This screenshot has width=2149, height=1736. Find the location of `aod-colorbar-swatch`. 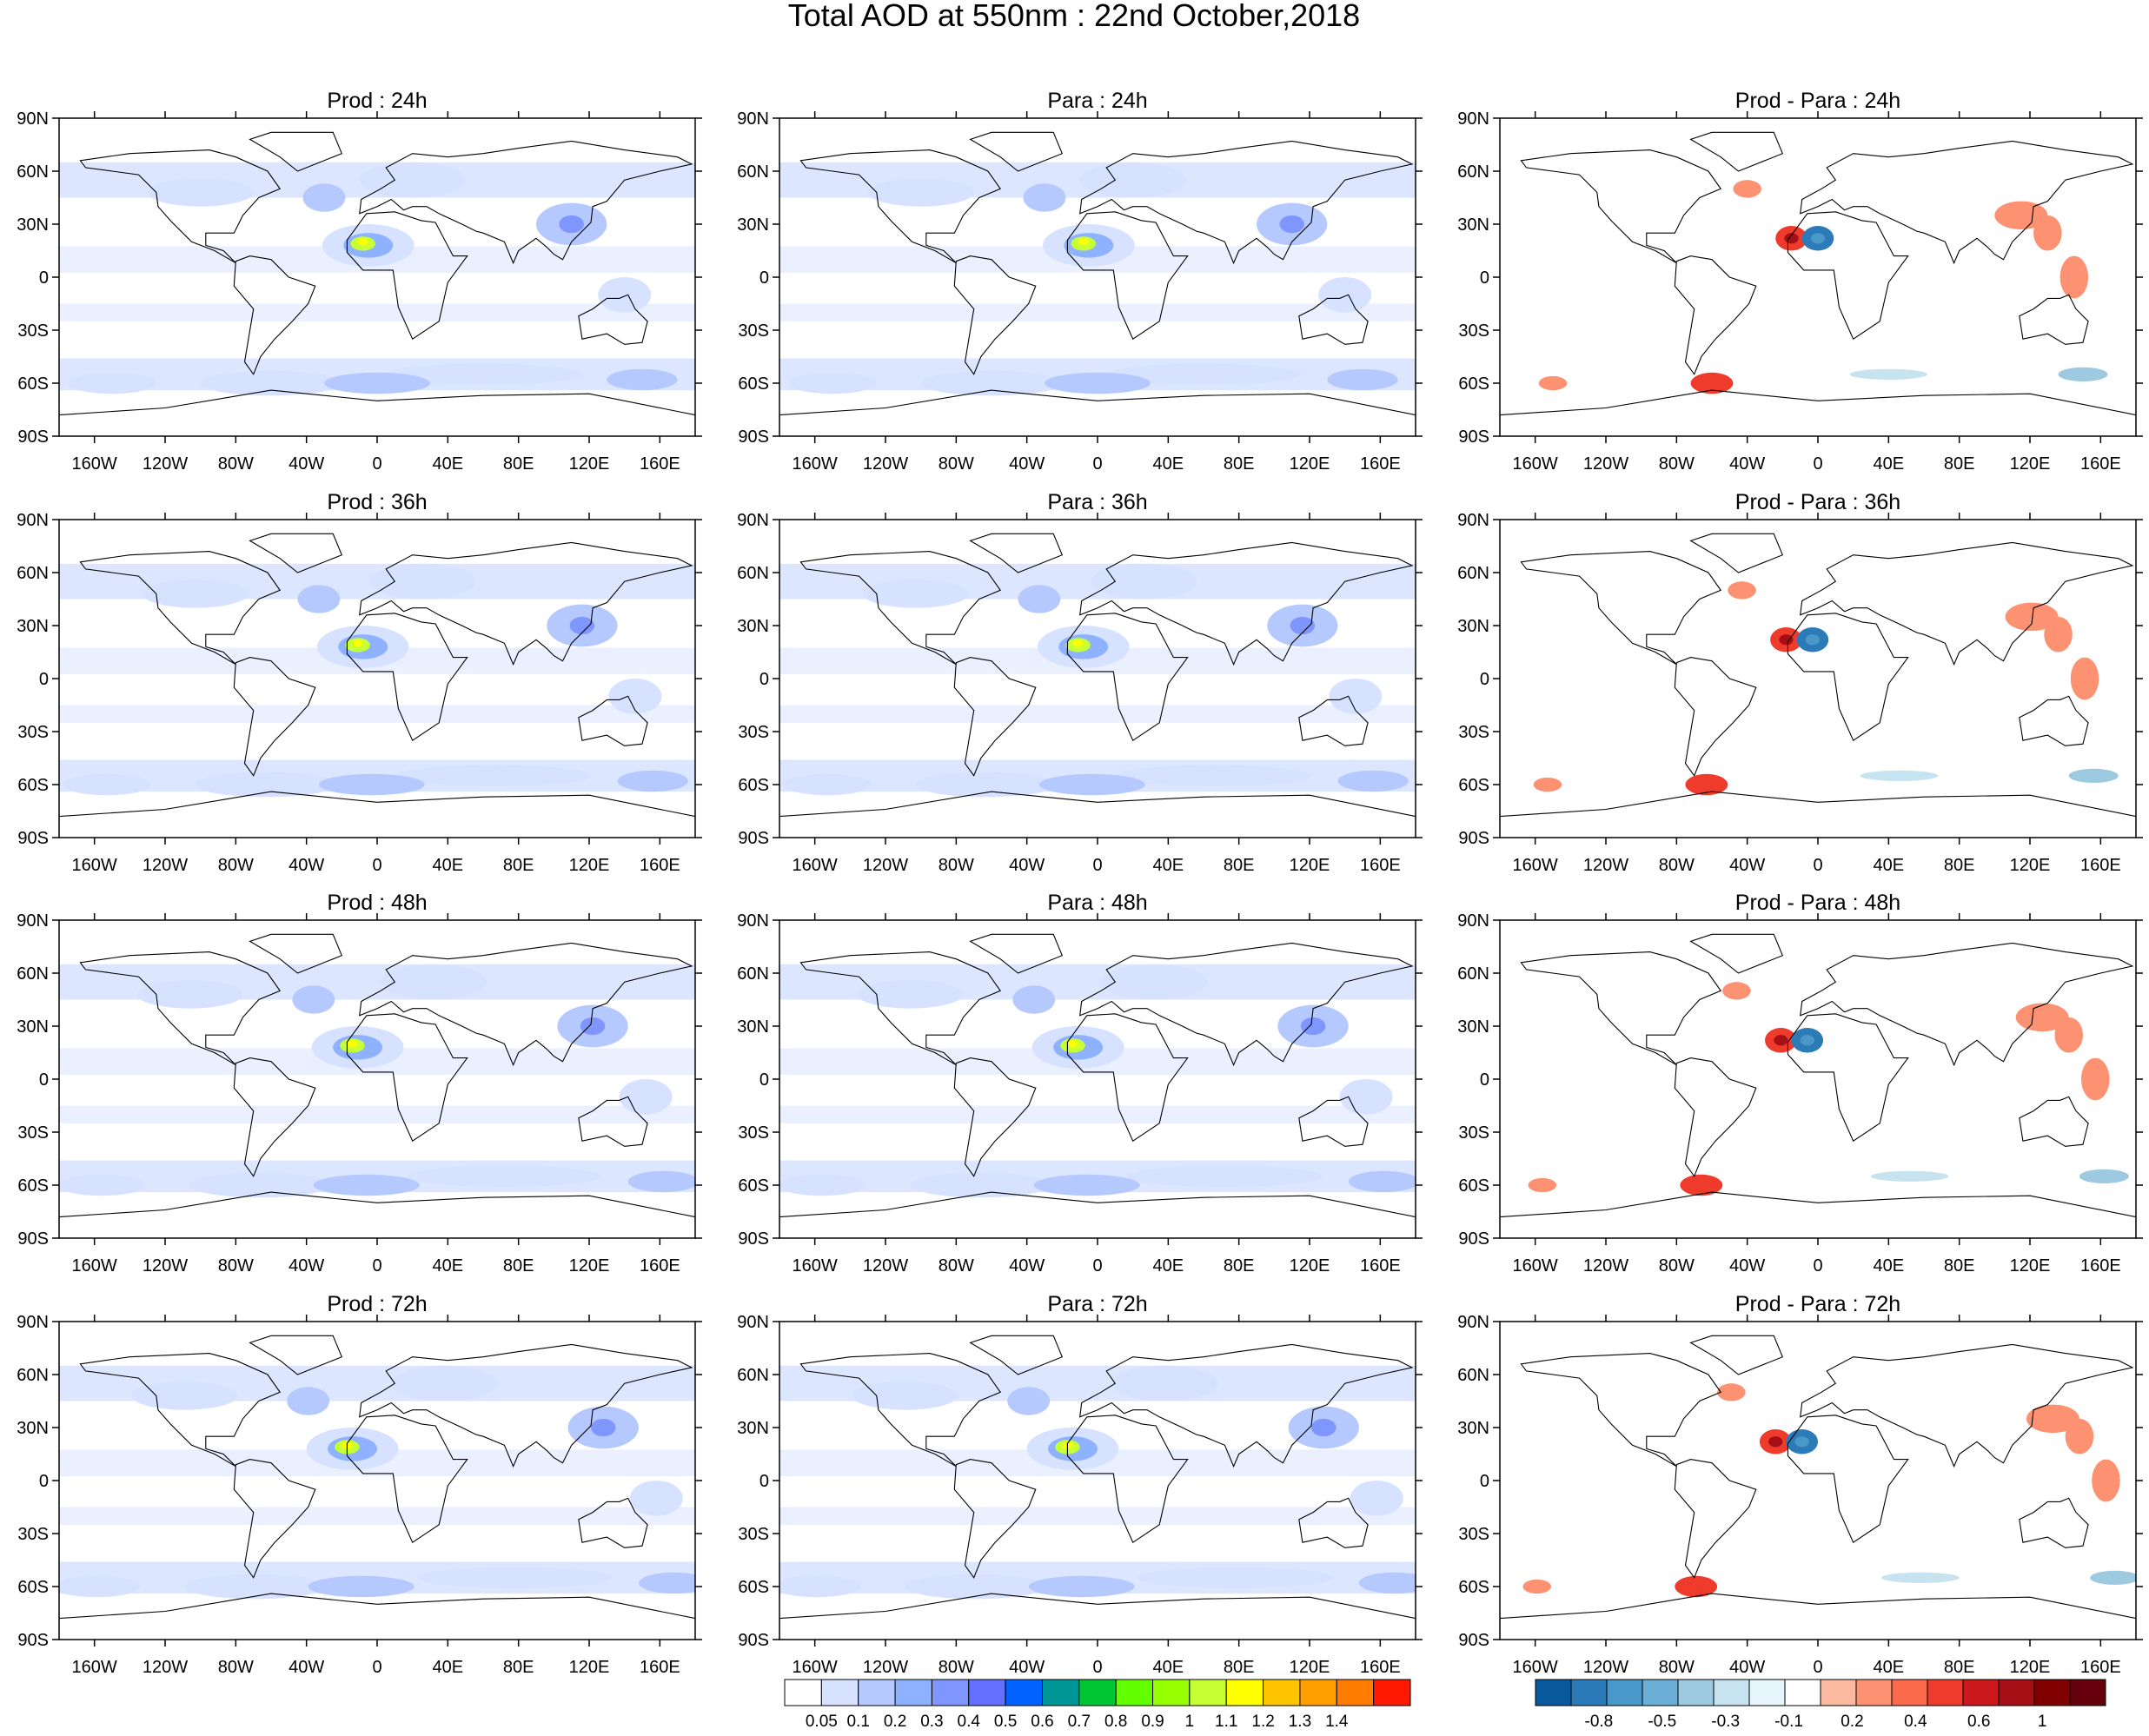

aod-colorbar-swatch is located at coordinates (1208, 1692).